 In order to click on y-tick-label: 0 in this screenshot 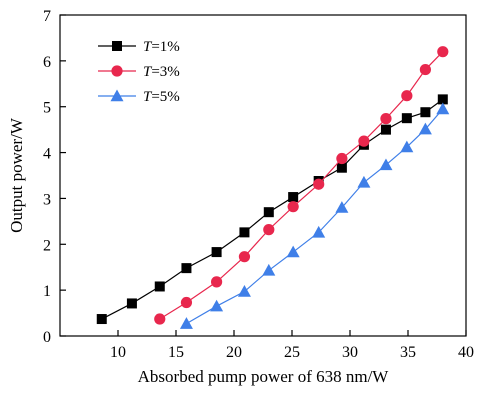, I will do `click(47, 337)`.